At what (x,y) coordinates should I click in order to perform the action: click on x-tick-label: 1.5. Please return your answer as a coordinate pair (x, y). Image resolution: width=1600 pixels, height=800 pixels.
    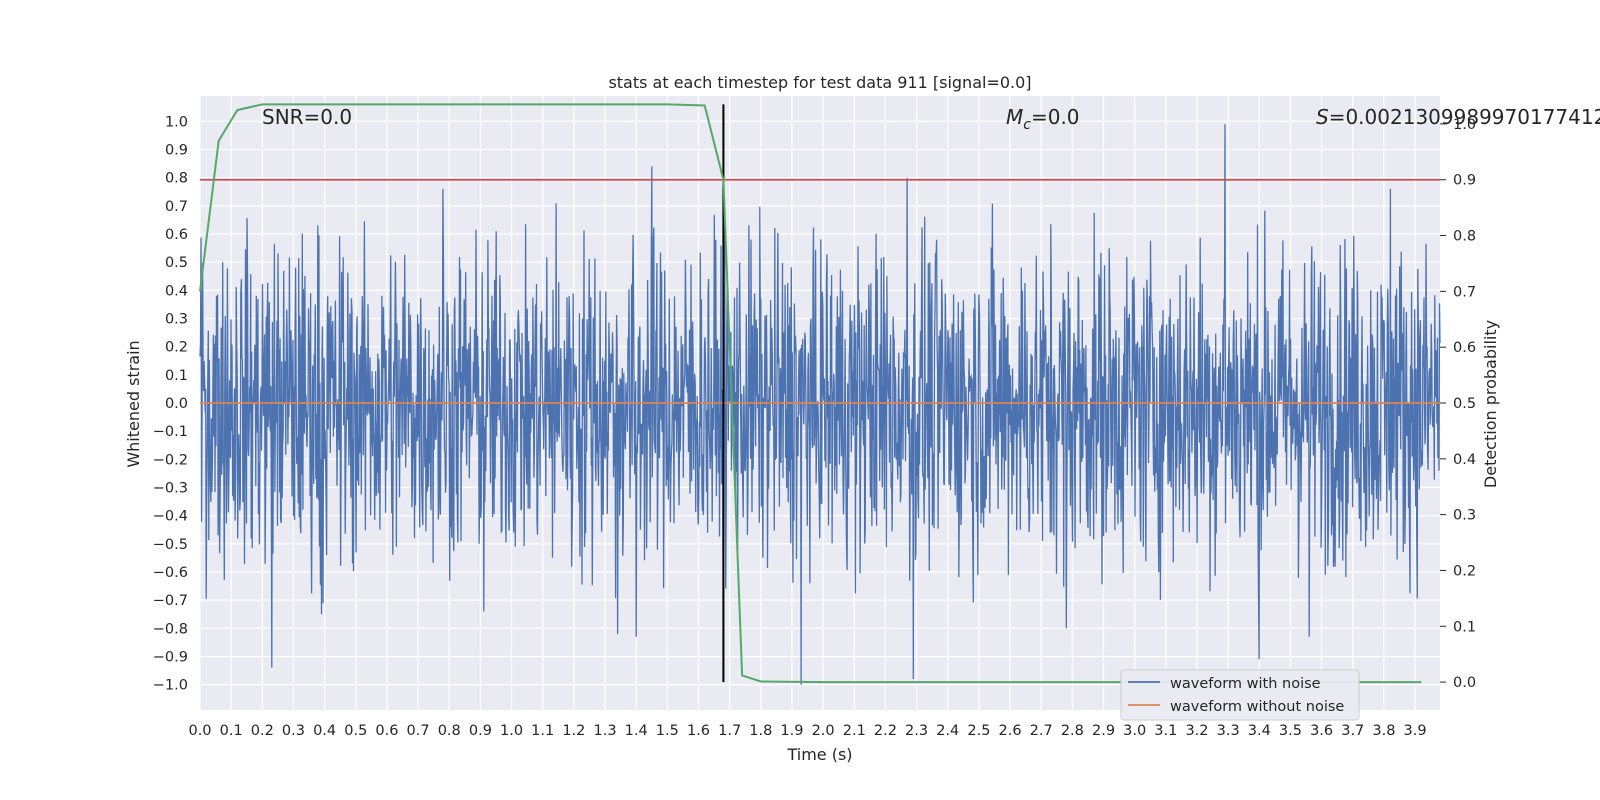
    Looking at the image, I should click on (667, 731).